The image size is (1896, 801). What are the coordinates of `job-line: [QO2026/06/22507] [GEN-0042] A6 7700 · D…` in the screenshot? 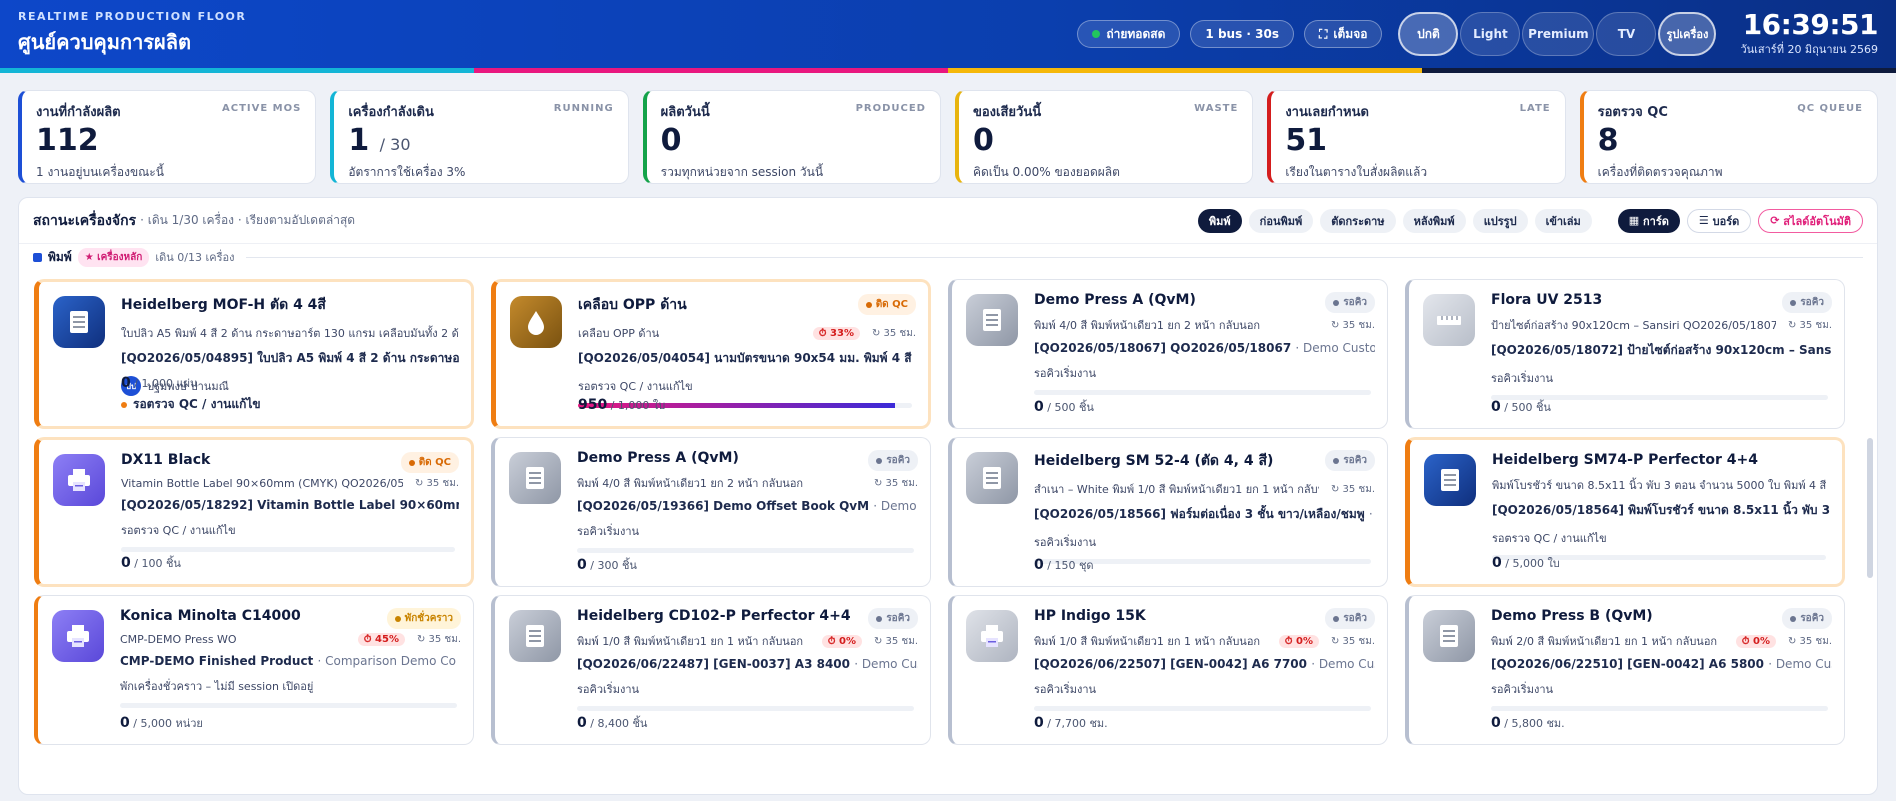 It's located at (1204, 664).